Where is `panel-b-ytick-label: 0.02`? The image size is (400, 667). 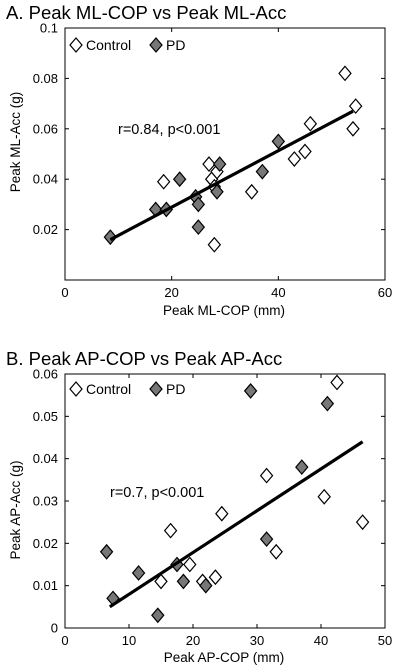
panel-b-ytick-label: 0.02 is located at coordinates (45, 543).